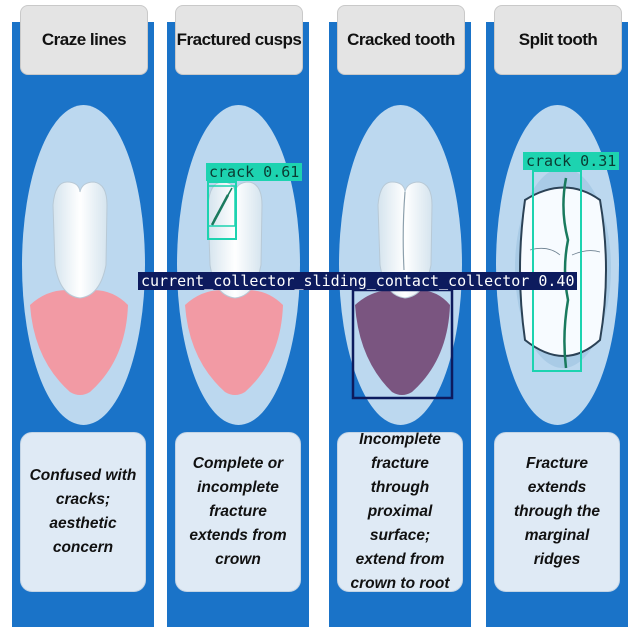 This screenshot has height=640, width=640. I want to click on panel-caption: Confused with cracks; aesthetic concern, so click(83, 512).